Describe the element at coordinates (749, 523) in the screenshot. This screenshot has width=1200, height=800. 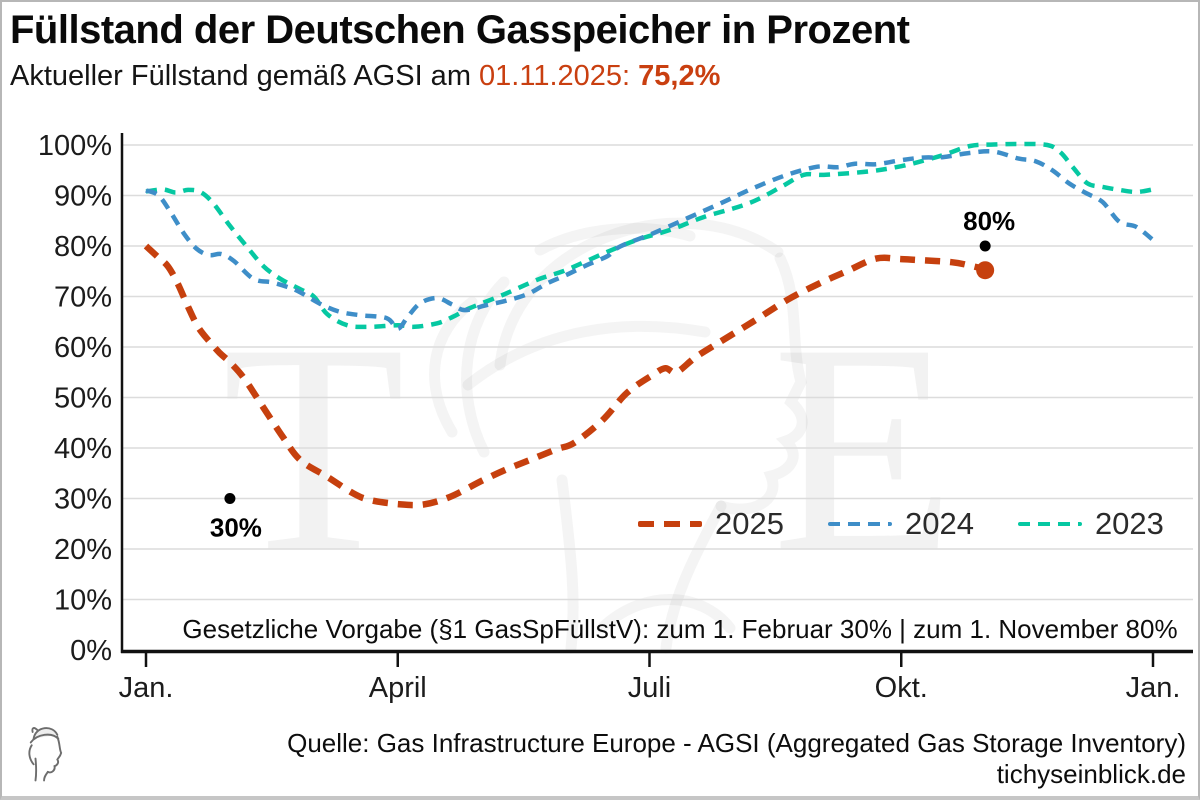
I see `legend-label-2025: 2025` at that location.